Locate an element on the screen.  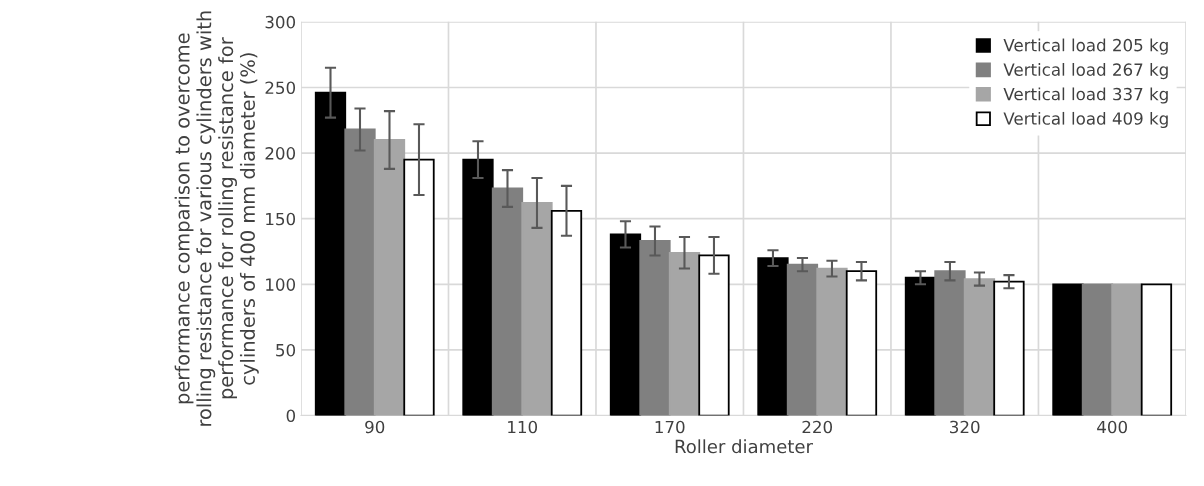
legend-label: Vertical load 205 kg is located at coordinates (1085, 46).